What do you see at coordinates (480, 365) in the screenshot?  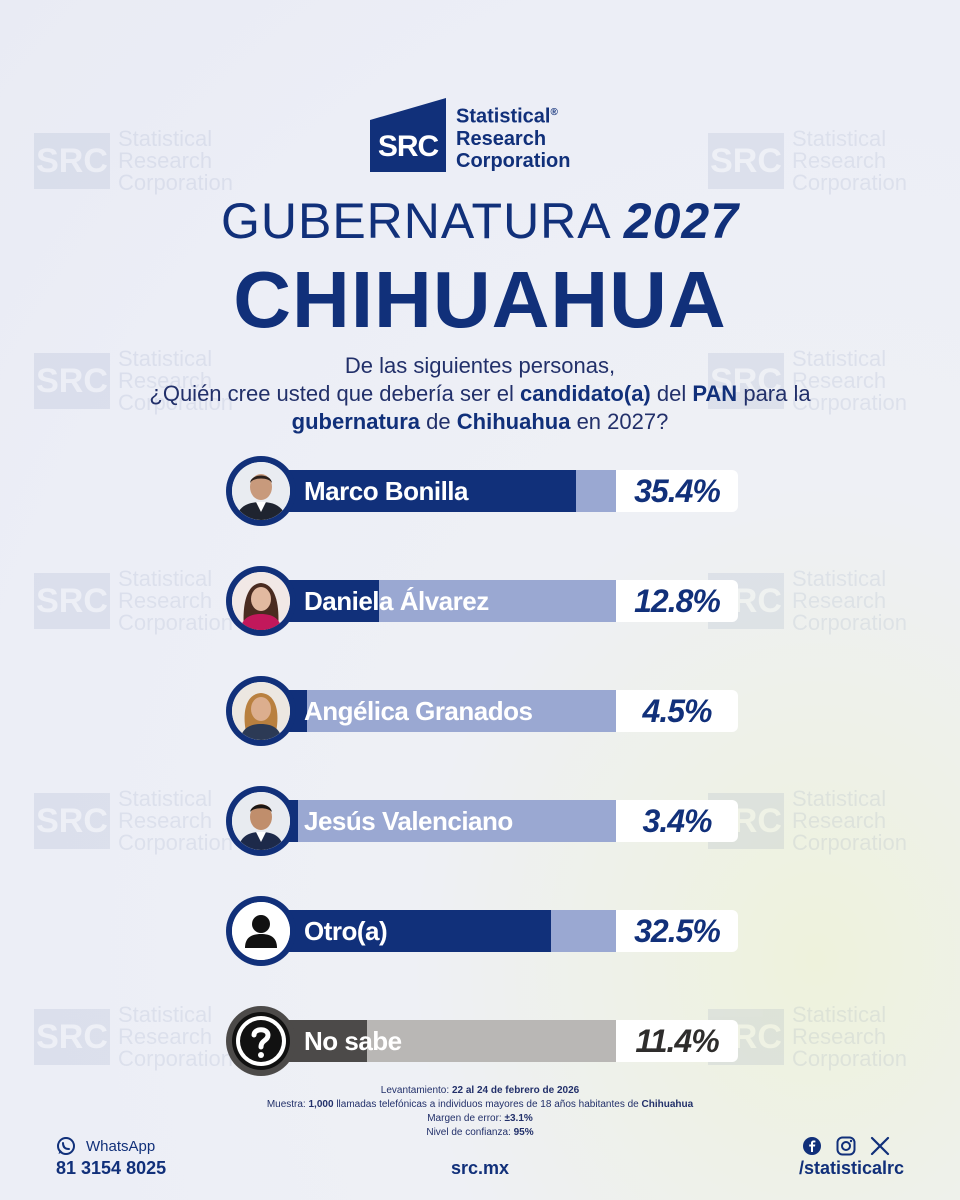 I see `question-line-1: De las siguientes personas,` at bounding box center [480, 365].